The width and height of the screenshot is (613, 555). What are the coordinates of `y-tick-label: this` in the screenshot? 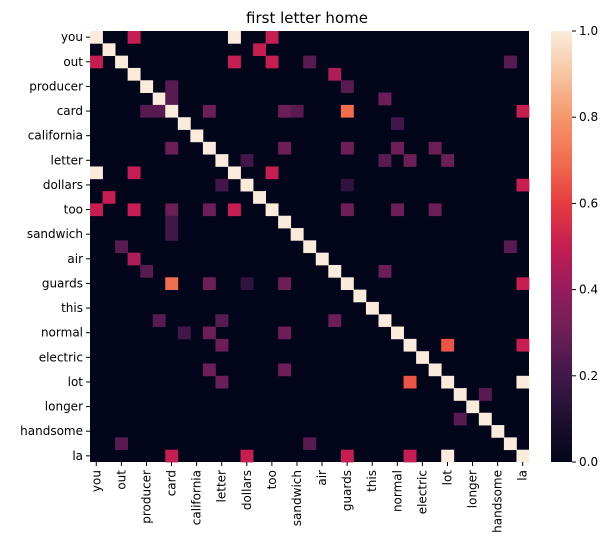 It's located at (72, 308).